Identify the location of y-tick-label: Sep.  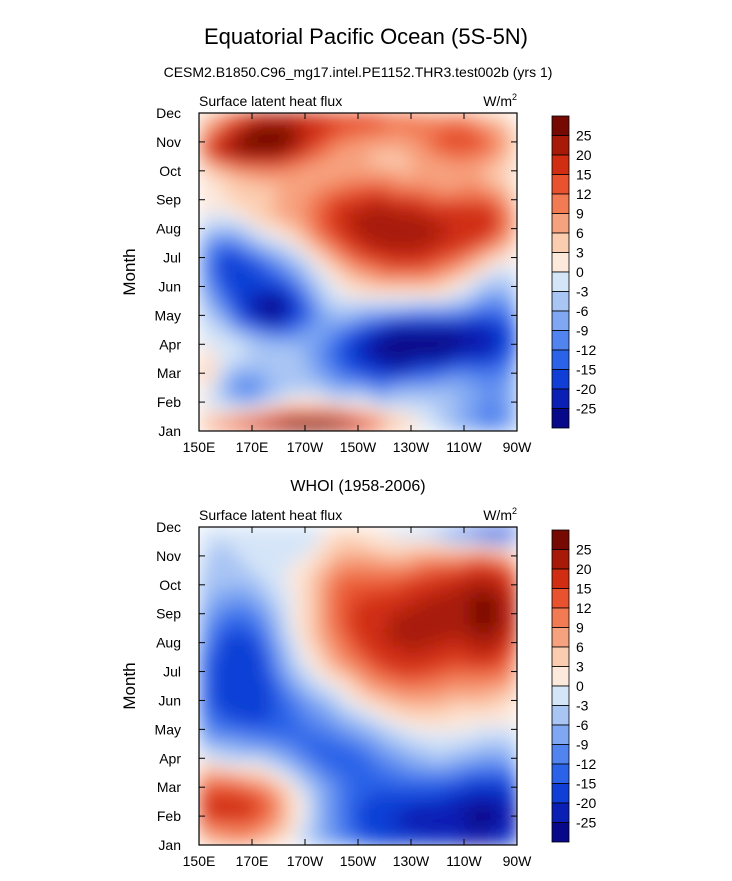
(168, 200).